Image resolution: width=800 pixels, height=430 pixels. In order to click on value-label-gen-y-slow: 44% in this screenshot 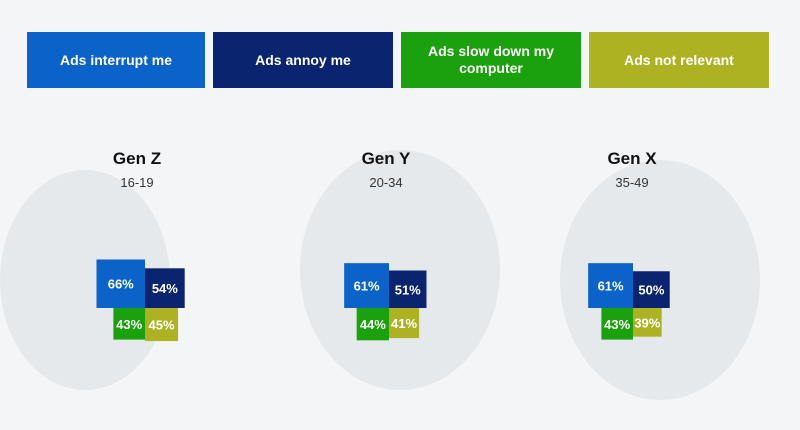, I will do `click(373, 324)`.